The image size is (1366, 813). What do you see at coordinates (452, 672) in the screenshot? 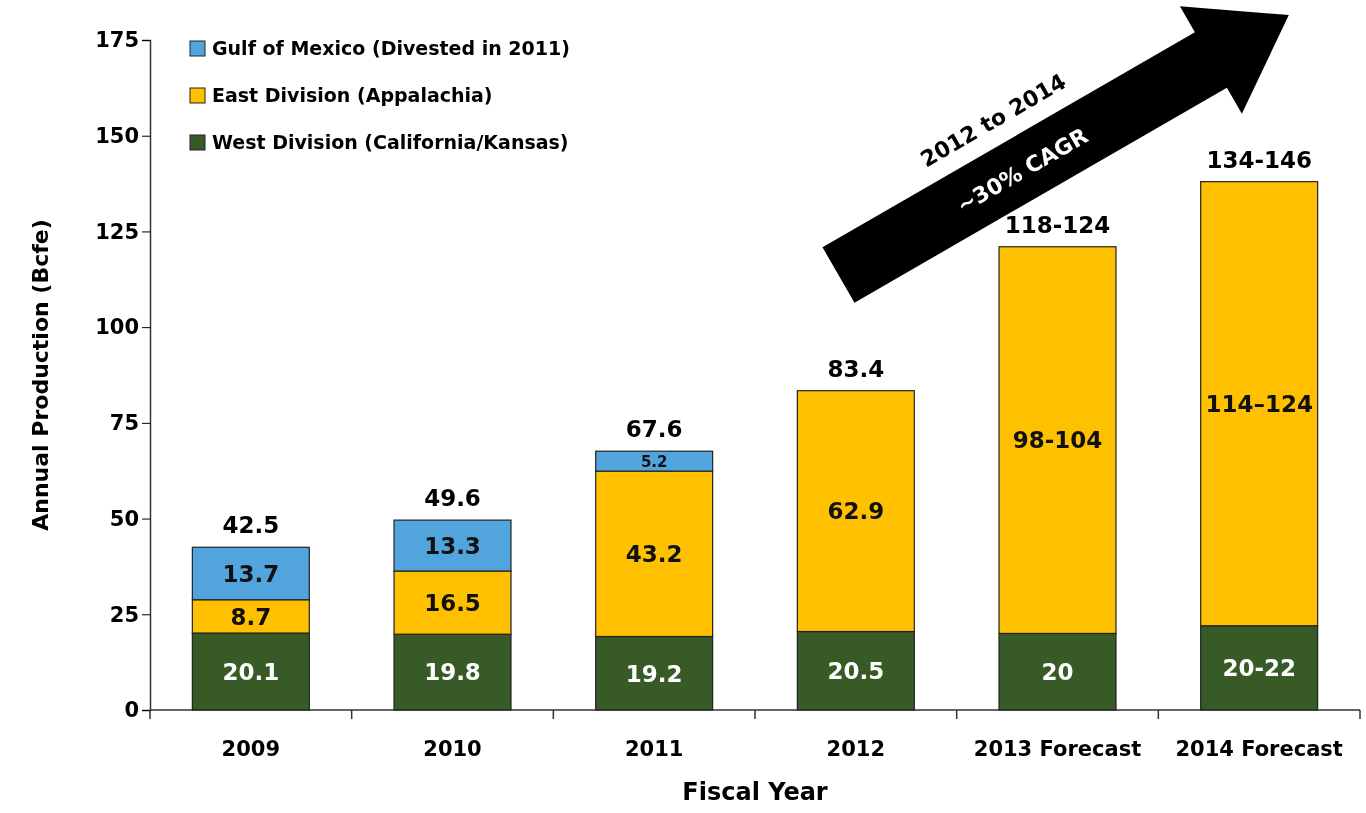
I see `data-label: 19.8` at bounding box center [452, 672].